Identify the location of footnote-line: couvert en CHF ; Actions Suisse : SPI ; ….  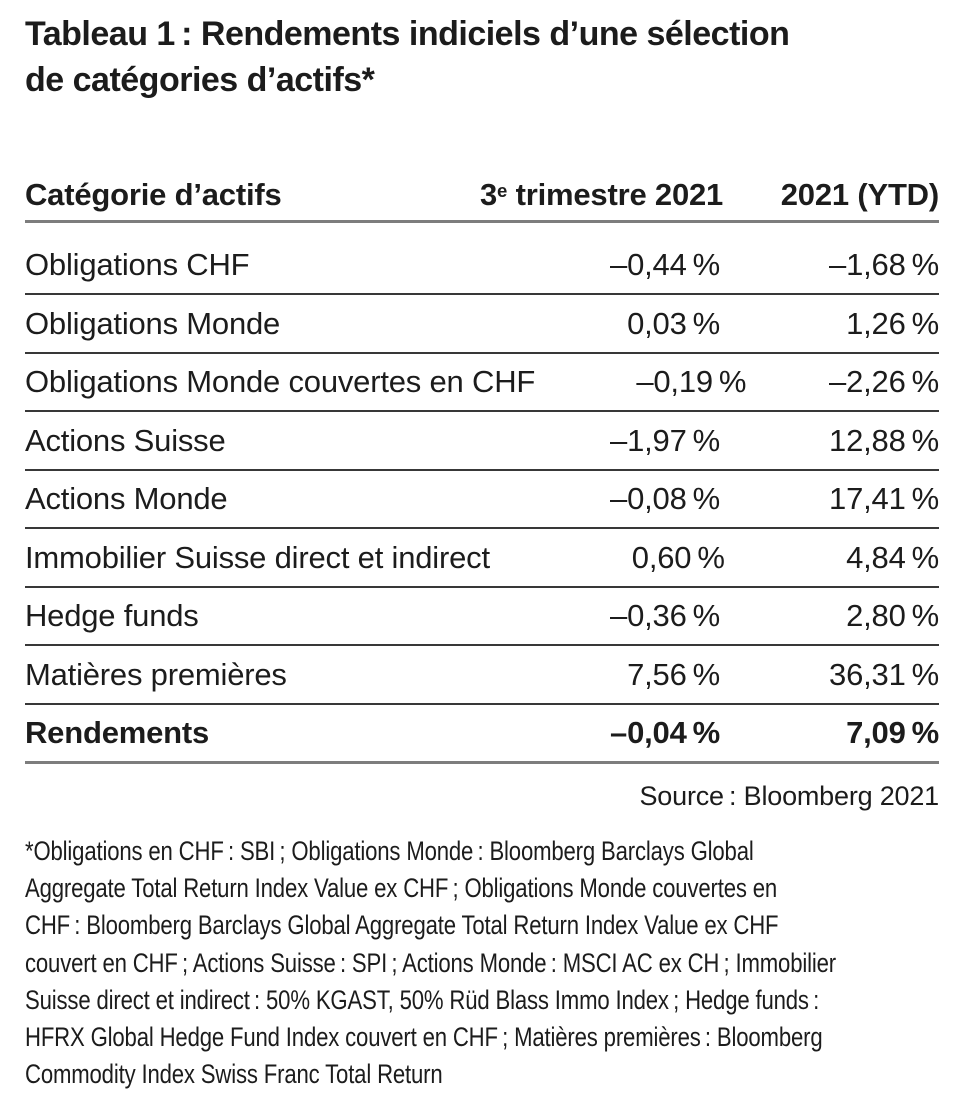
(430, 962).